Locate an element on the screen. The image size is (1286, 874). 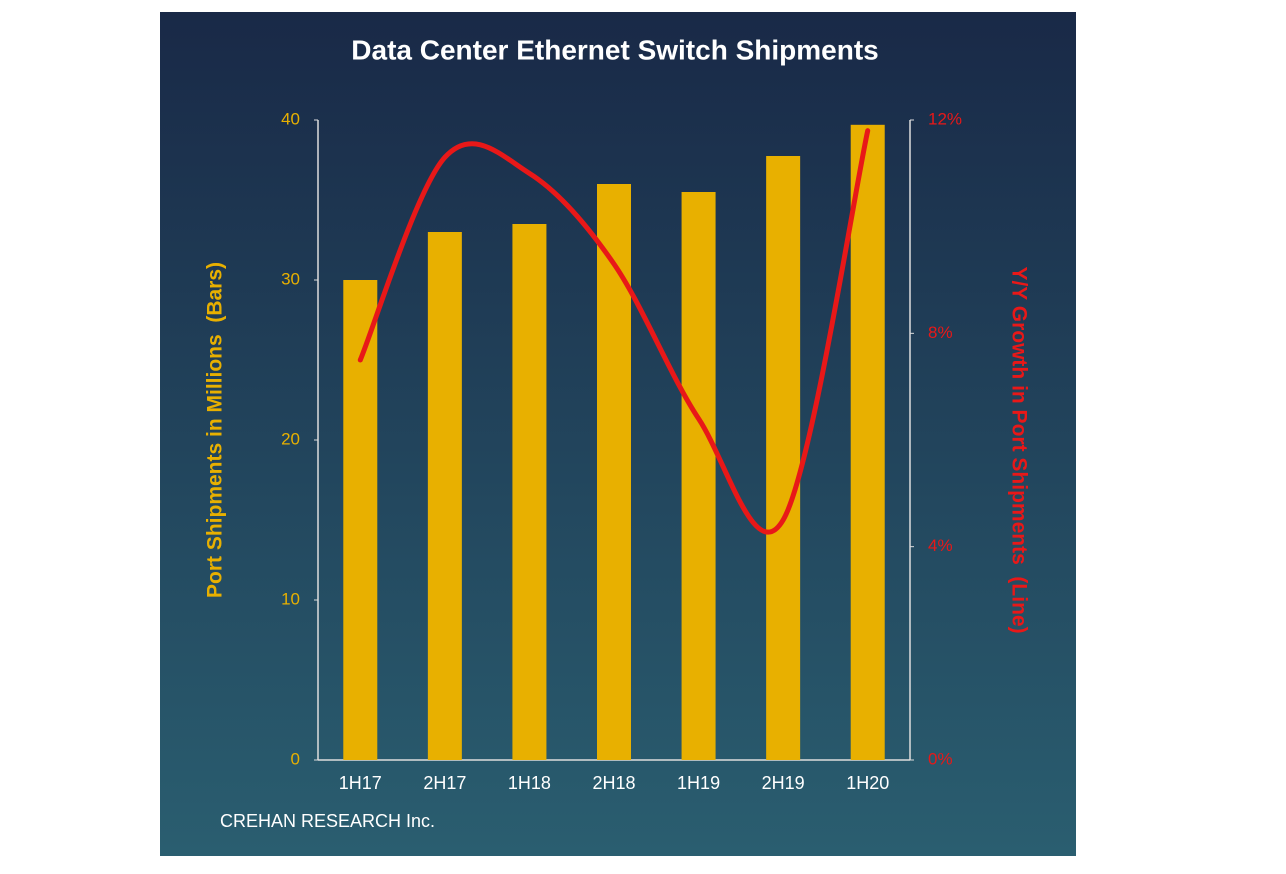
y-tick-label: 10 is located at coordinates (290, 598).